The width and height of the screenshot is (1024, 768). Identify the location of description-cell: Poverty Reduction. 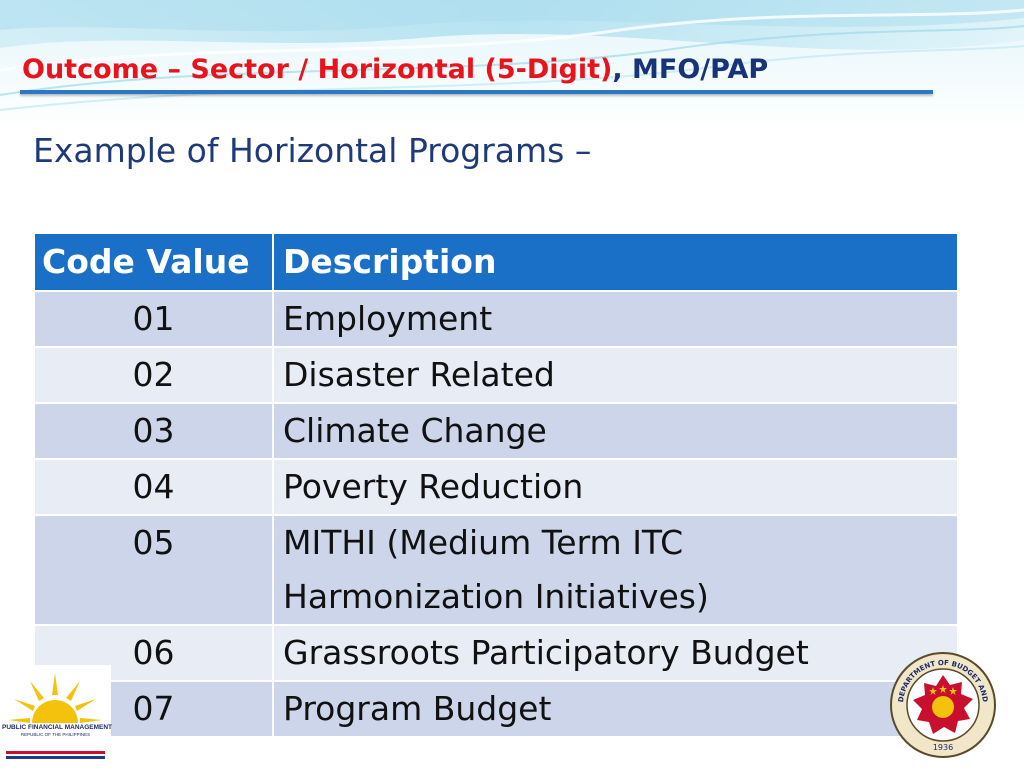
(615, 487).